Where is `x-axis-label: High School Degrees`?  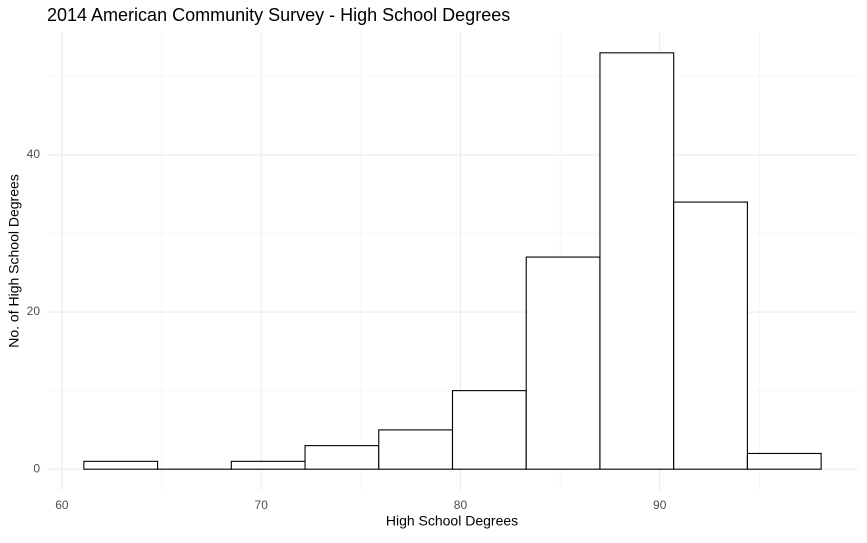
x-axis-label: High School Degrees is located at coordinates (452, 521).